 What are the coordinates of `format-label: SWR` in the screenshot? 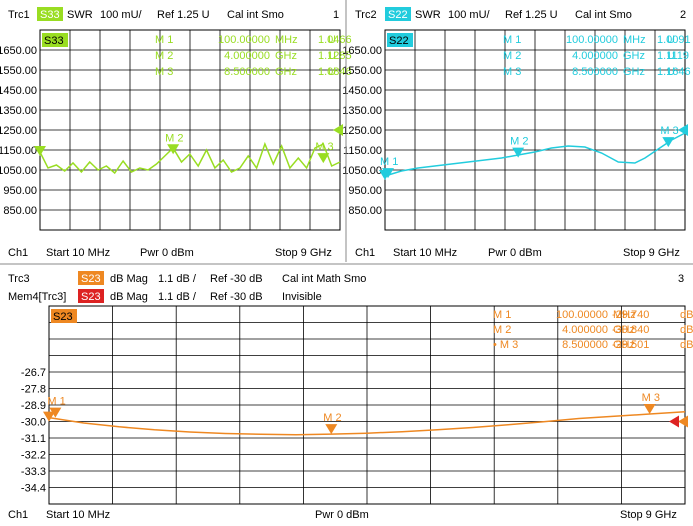 It's located at (428, 15).